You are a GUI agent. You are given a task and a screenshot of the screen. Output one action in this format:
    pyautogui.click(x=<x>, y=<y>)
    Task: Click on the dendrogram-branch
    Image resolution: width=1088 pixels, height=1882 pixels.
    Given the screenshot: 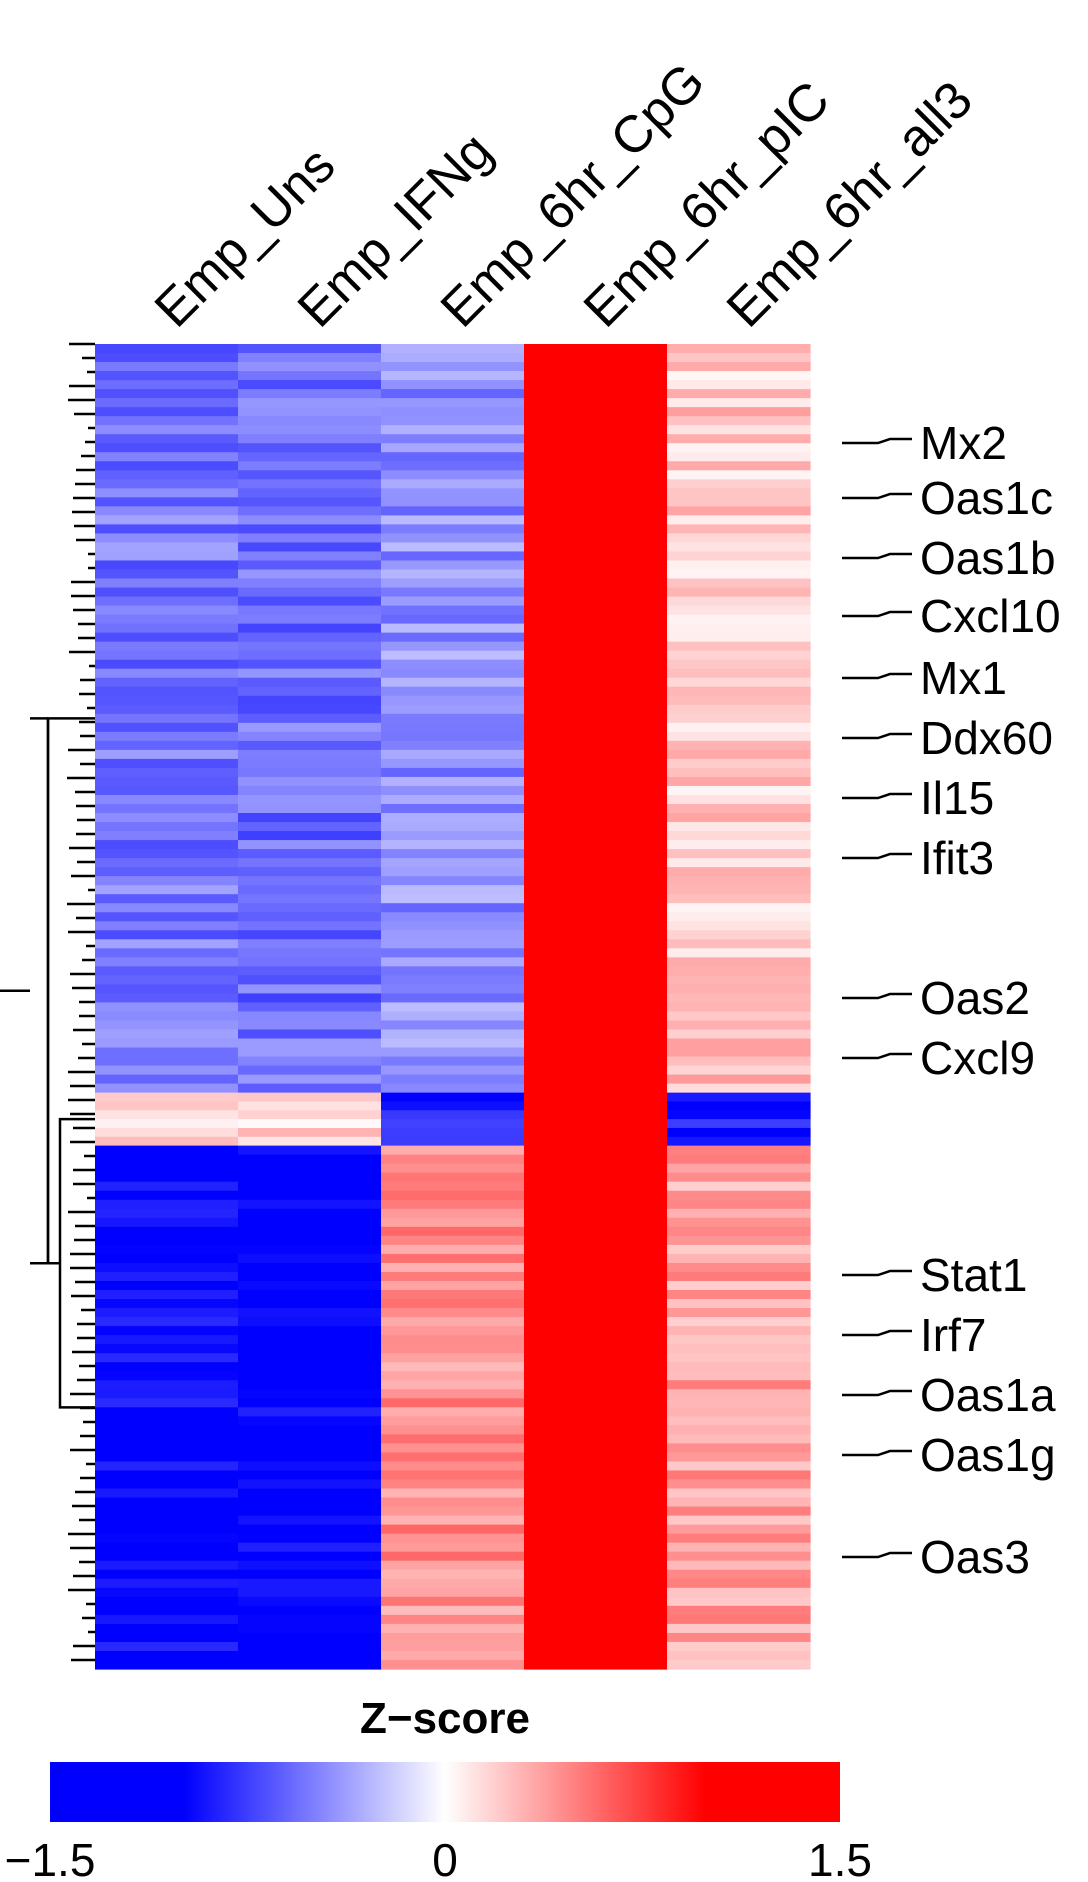 What is the action you would take?
    pyautogui.click(x=39, y=991)
    